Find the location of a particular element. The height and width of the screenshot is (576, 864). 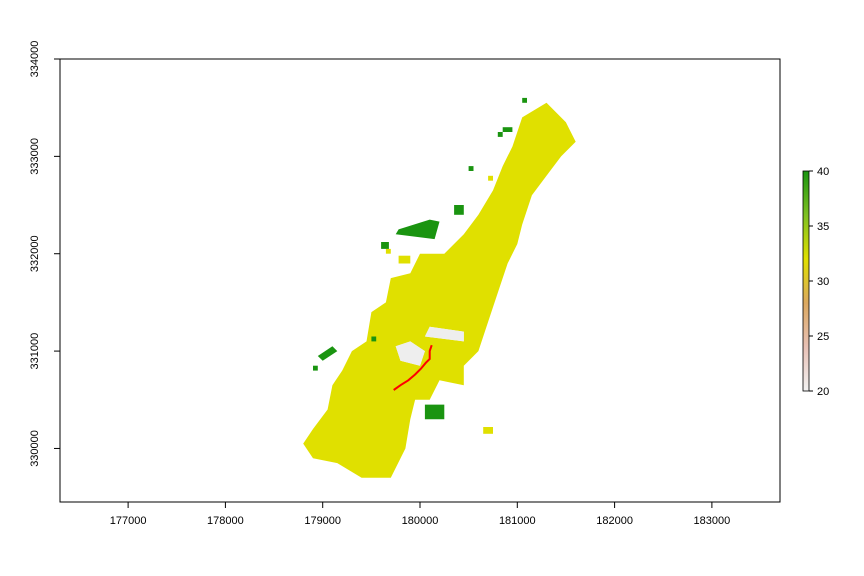

color-legend: 20 25 30 35 40 is located at coordinates (815, 282).